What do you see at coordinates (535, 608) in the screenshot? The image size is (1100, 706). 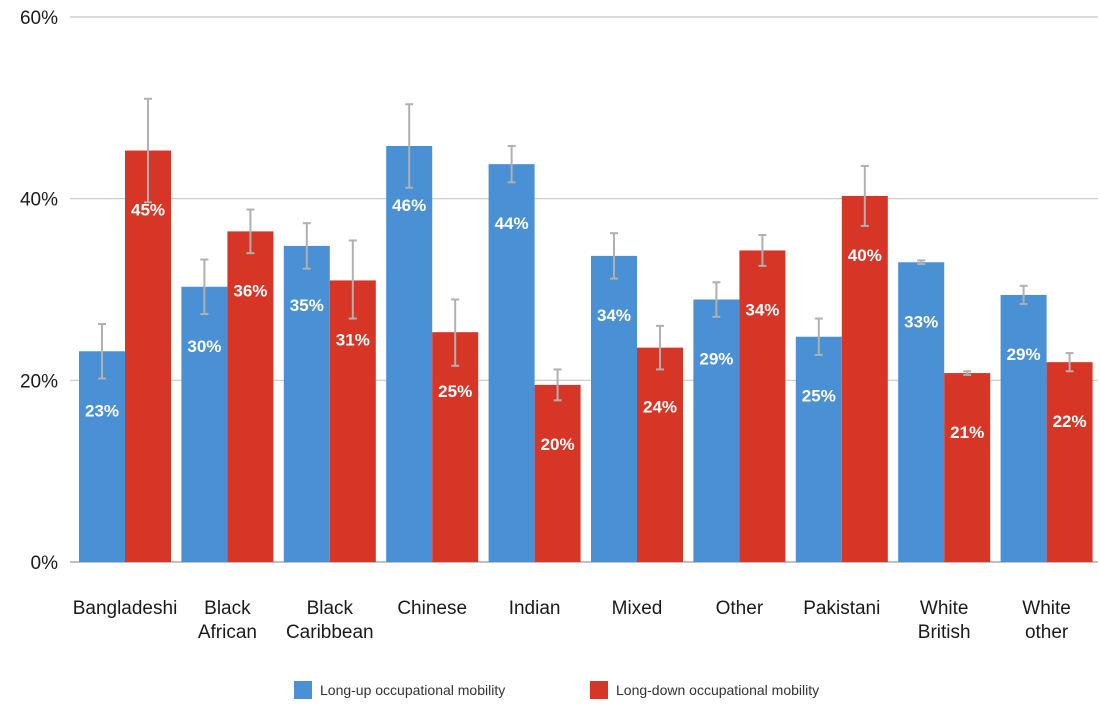 I see `x-category-label: Indian` at bounding box center [535, 608].